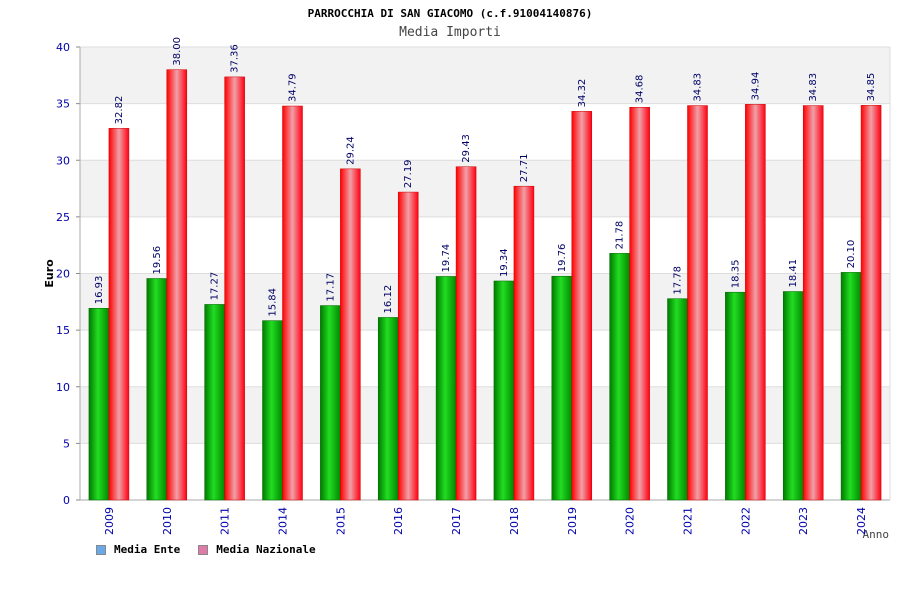 The image size is (900, 600). Describe the element at coordinates (398, 521) in the screenshot. I see `x-tick-label: 2016` at that location.